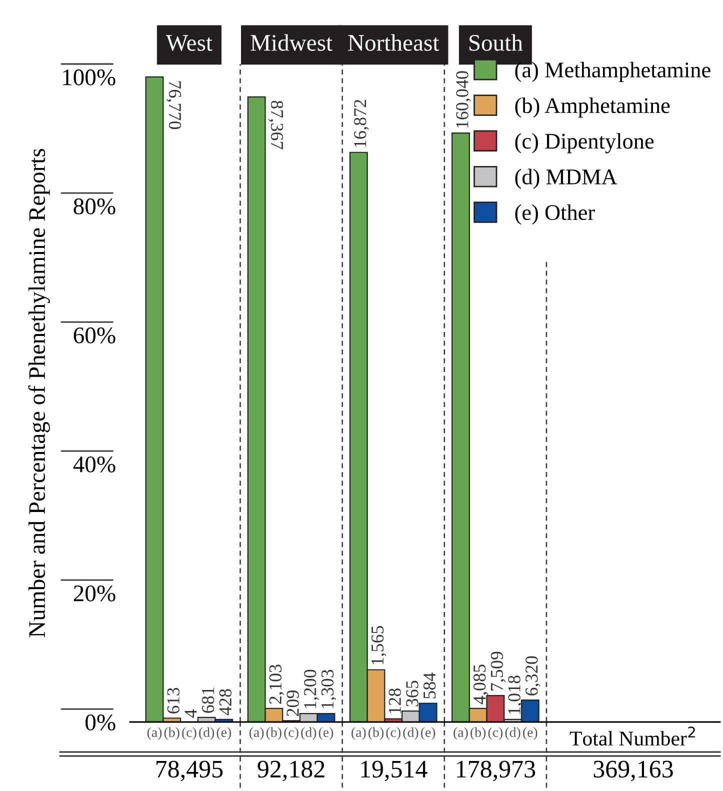 This screenshot has height=791, width=723. I want to click on annotation: 128, so click(394, 701).